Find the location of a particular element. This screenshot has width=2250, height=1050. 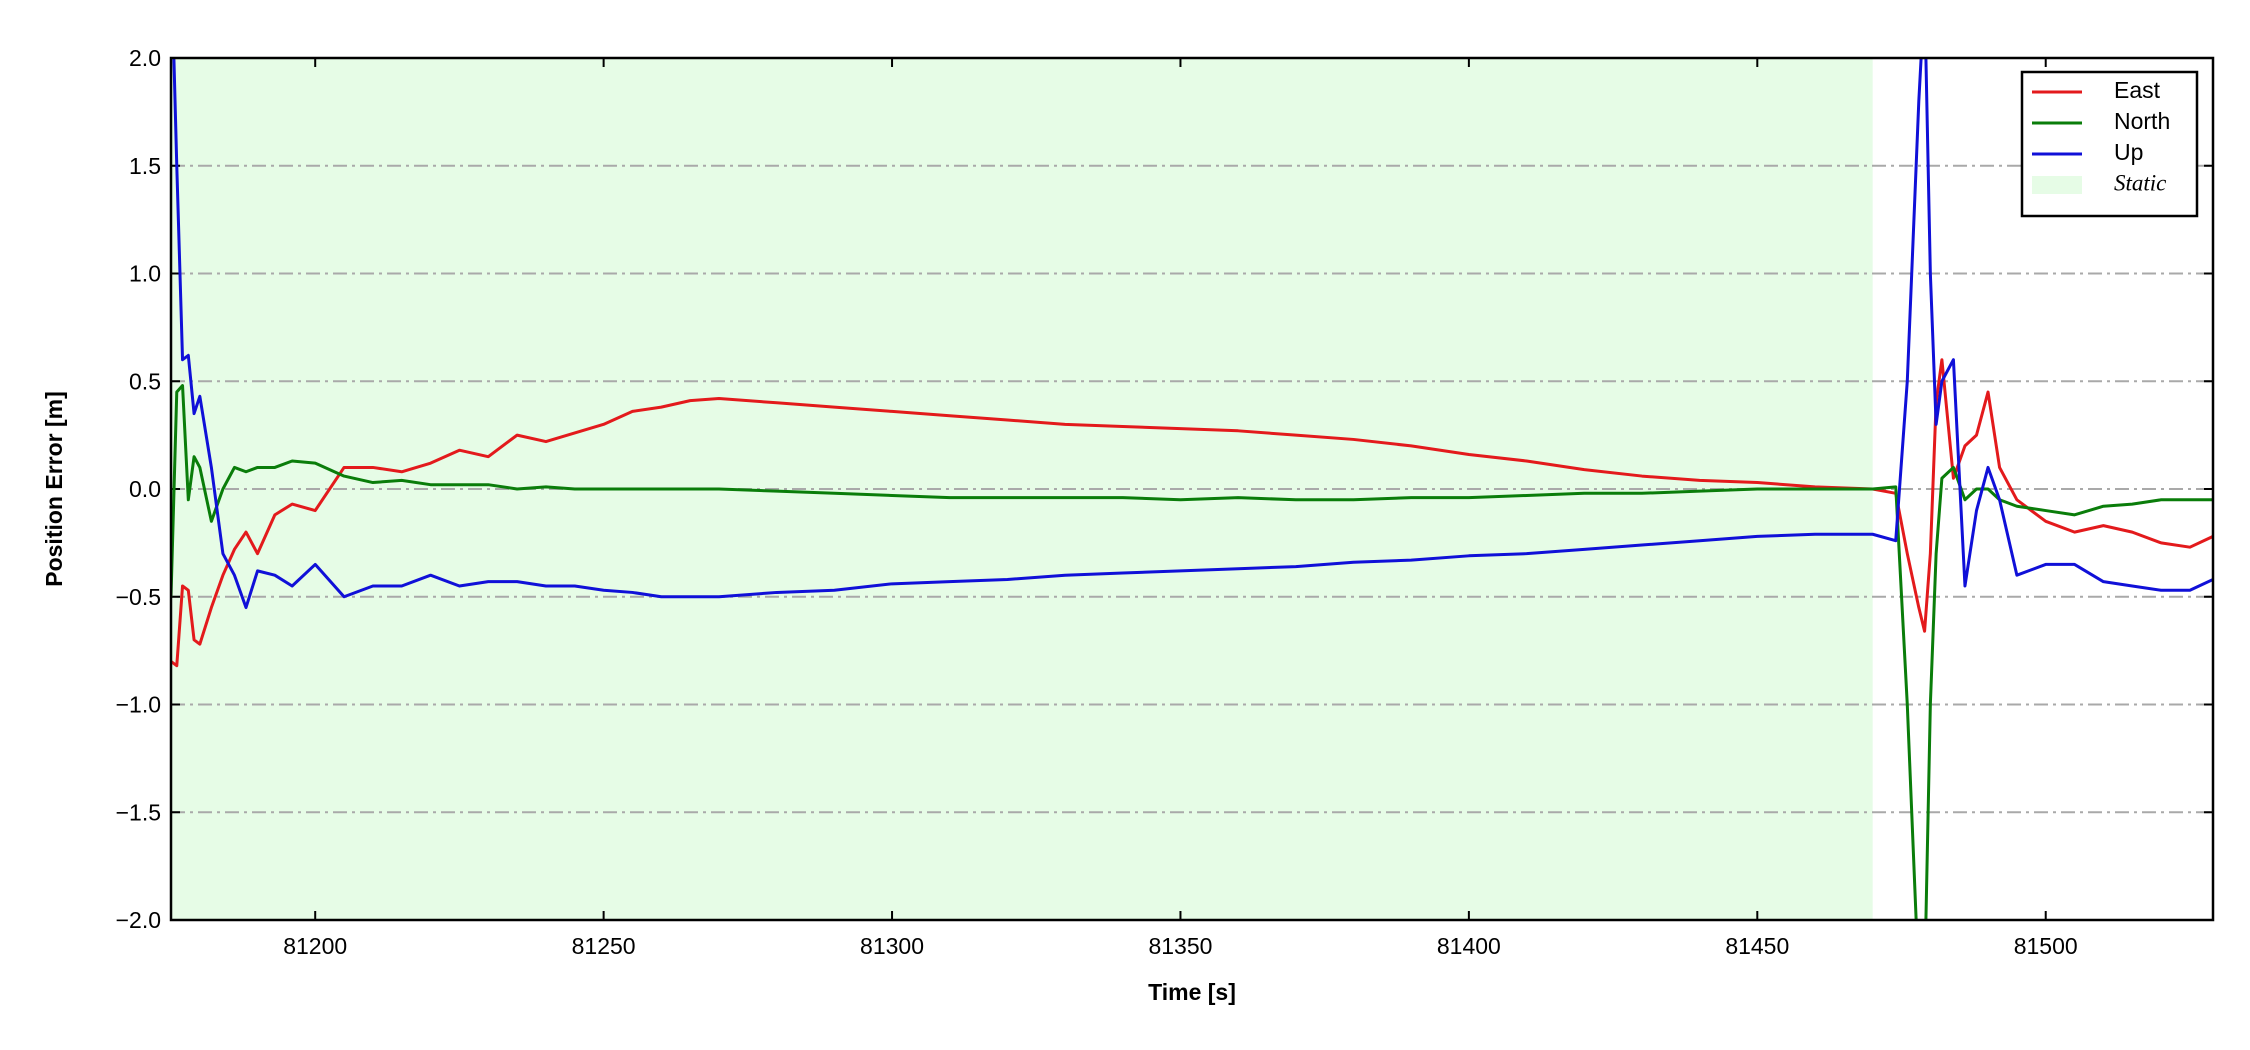

x-tick-label: 81500 is located at coordinates (2046, 946).